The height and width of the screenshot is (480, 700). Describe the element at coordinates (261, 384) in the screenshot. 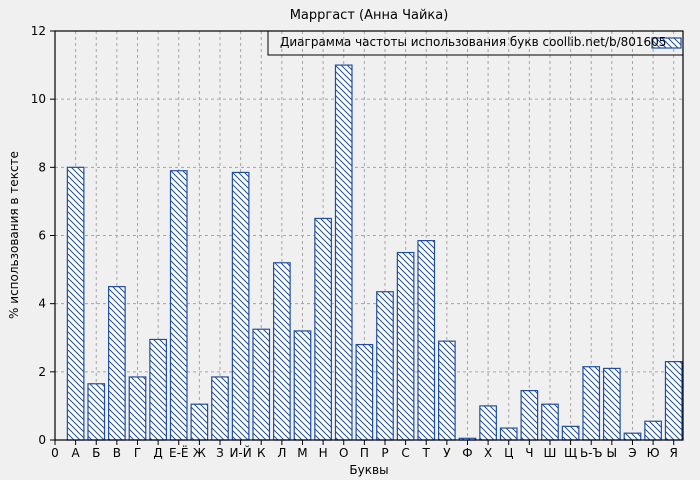

I see `bar-К` at that location.